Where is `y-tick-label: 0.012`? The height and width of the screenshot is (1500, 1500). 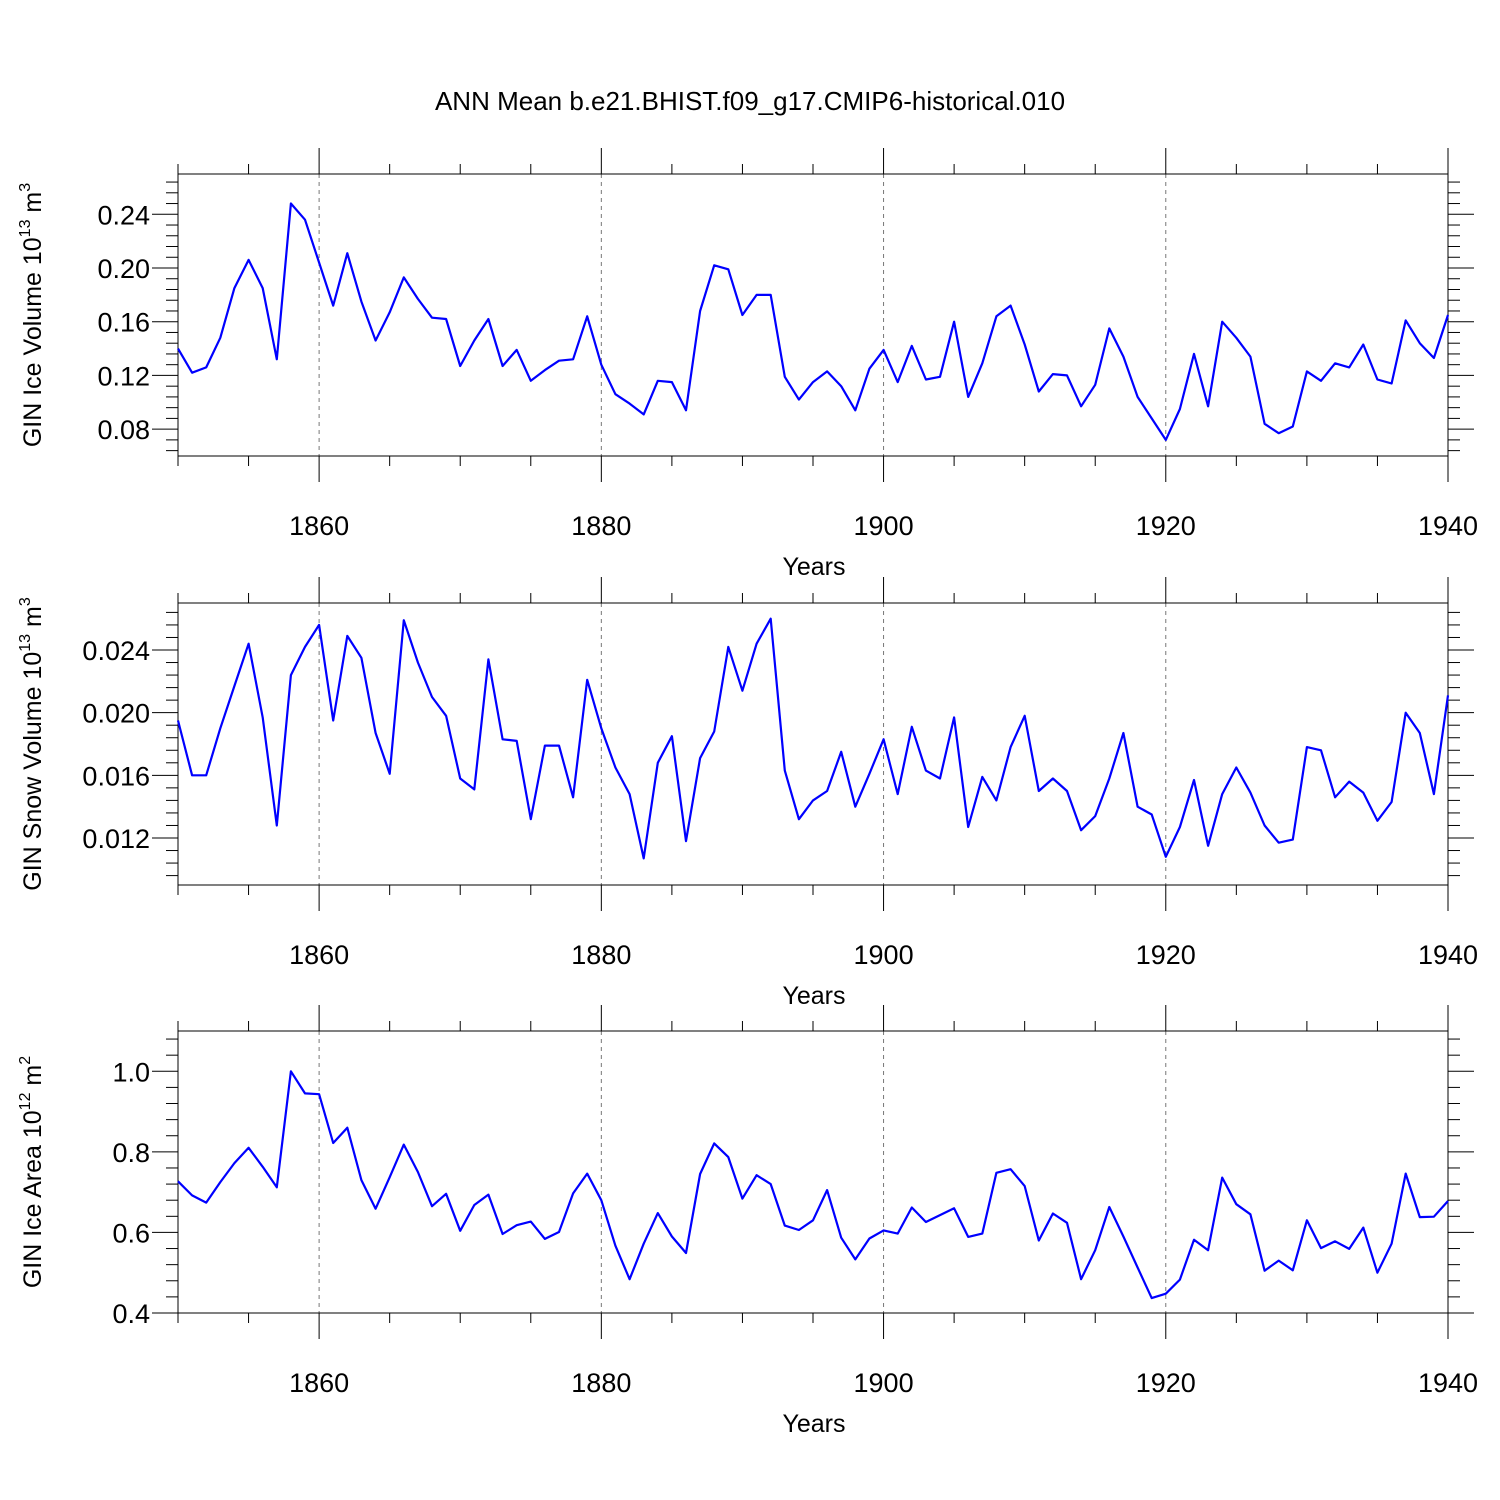
y-tick-label: 0.012 is located at coordinates (116, 839).